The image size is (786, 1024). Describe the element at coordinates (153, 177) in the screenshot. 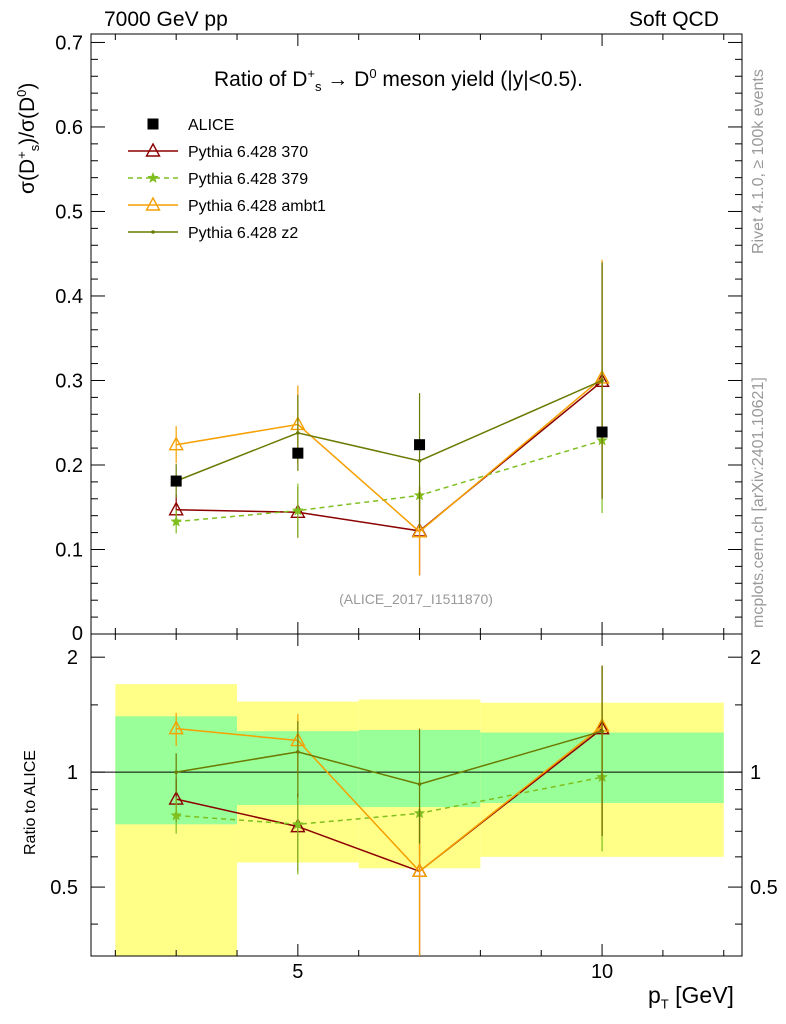

I see `legend-marker-p379` at that location.